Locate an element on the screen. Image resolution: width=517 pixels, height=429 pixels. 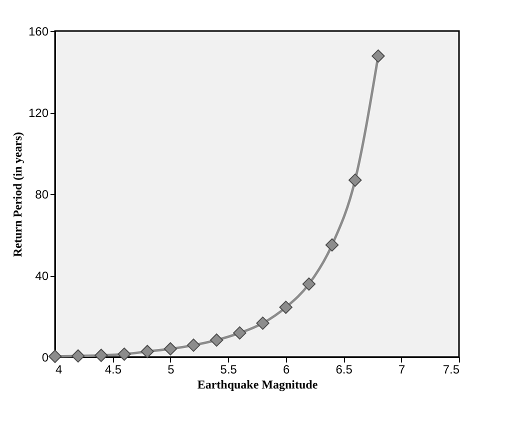
x-tick-label: 5 is located at coordinates (171, 369).